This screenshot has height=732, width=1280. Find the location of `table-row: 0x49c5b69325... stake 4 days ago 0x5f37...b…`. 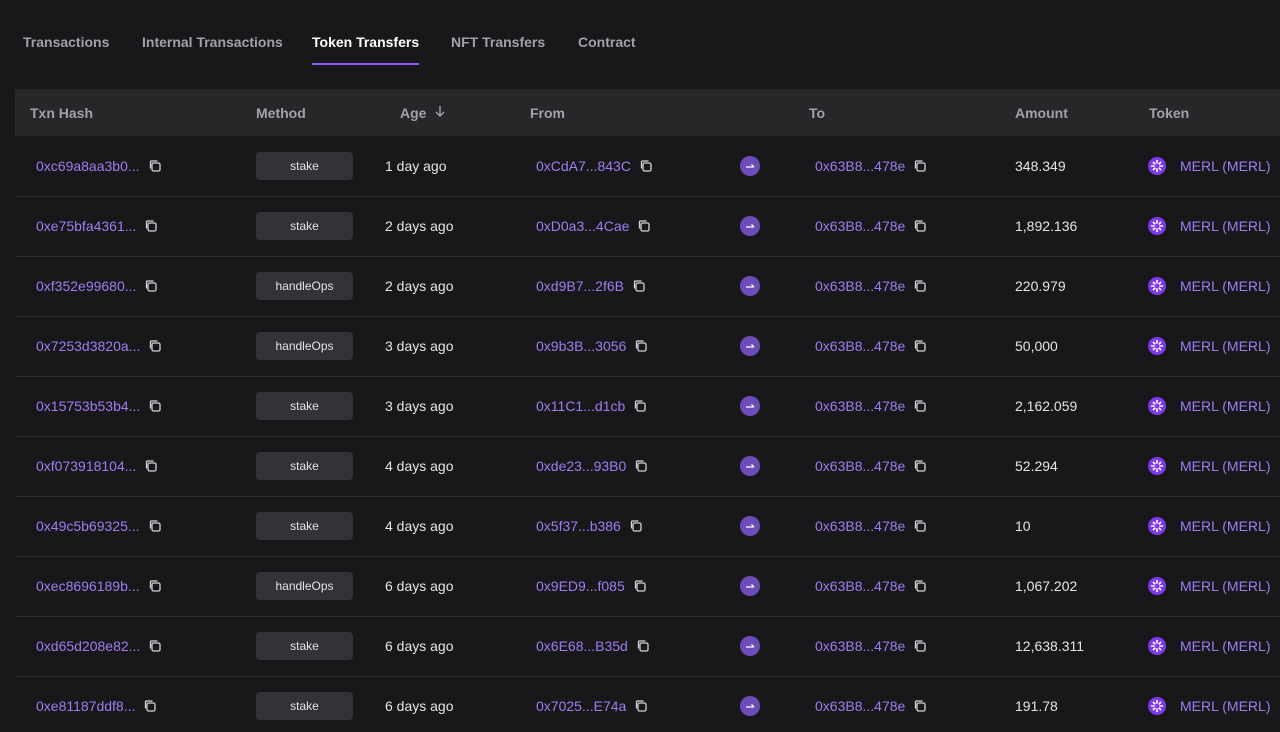

table-row: 0x49c5b69325... stake 4 days ago 0x5f37...b… is located at coordinates (647, 526).